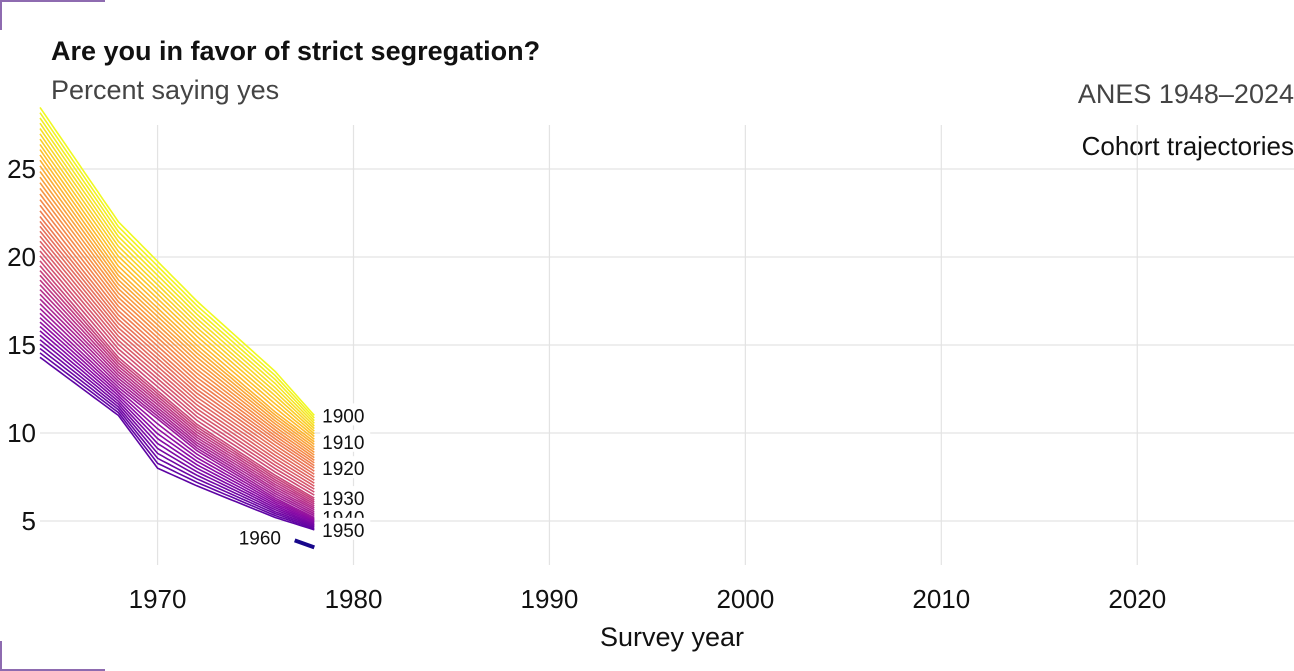 This screenshot has height=671, width=1294. What do you see at coordinates (165, 90) in the screenshot?
I see `chart-subtitle: Percent saying yes` at bounding box center [165, 90].